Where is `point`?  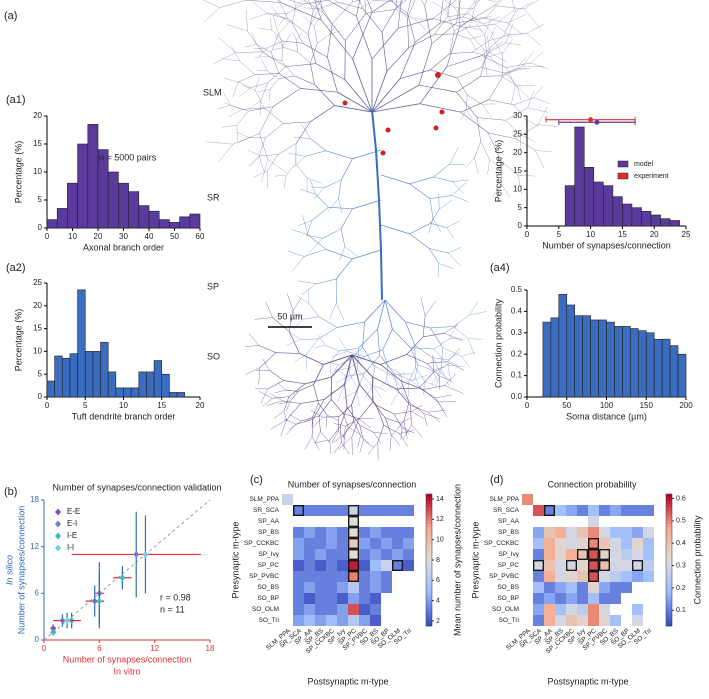 point is located at coordinates (99, 601).